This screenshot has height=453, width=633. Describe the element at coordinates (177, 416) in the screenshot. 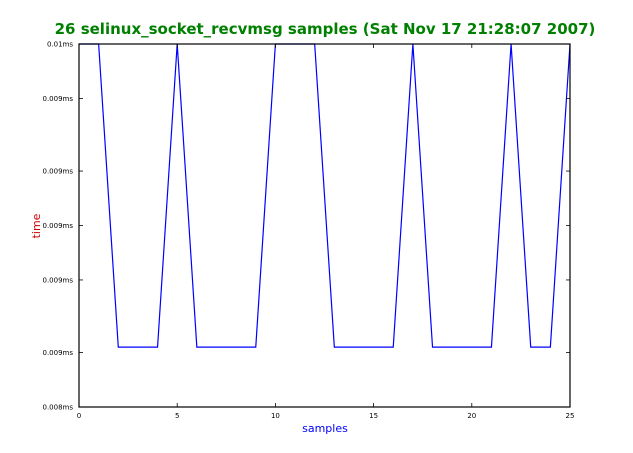

I see `x-tick-label: 5` at that location.